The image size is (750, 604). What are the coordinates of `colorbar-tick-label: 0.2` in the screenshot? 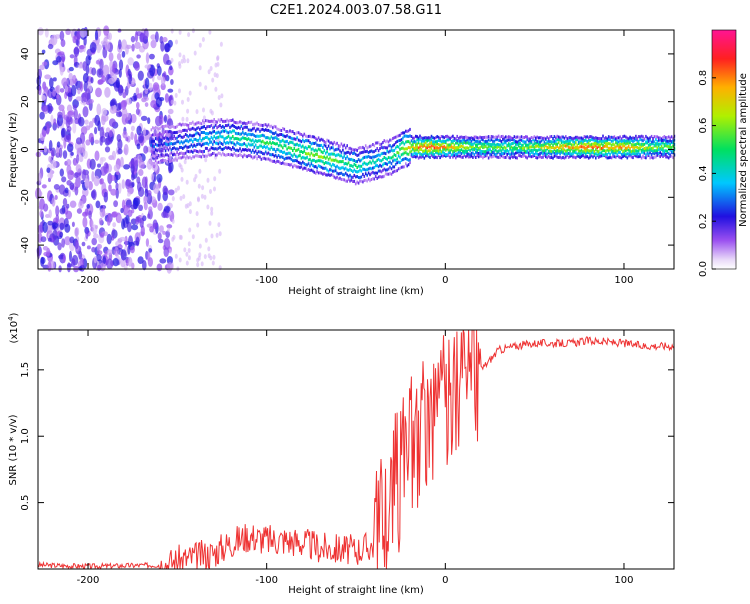 It's located at (703, 221).